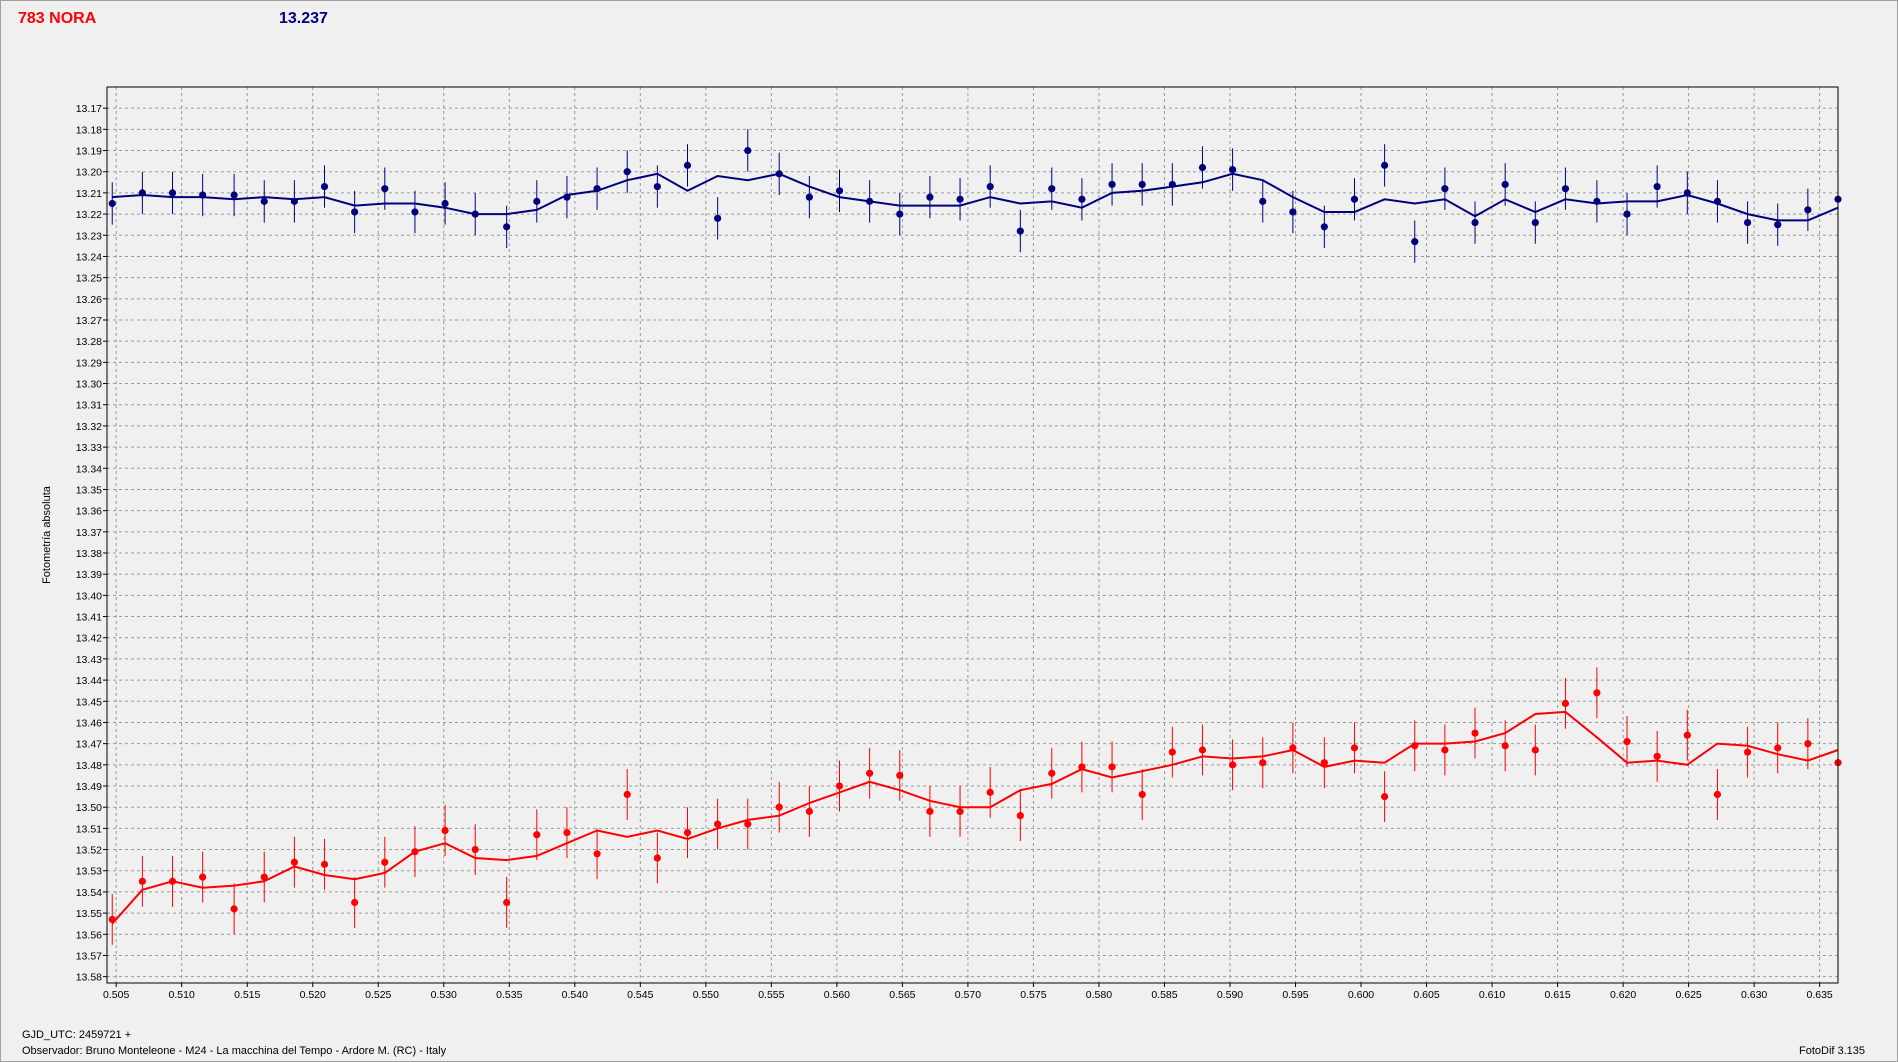 The width and height of the screenshot is (1898, 1062). Describe the element at coordinates (575, 995) in the screenshot. I see `x-tick-label: 0.540` at that location.